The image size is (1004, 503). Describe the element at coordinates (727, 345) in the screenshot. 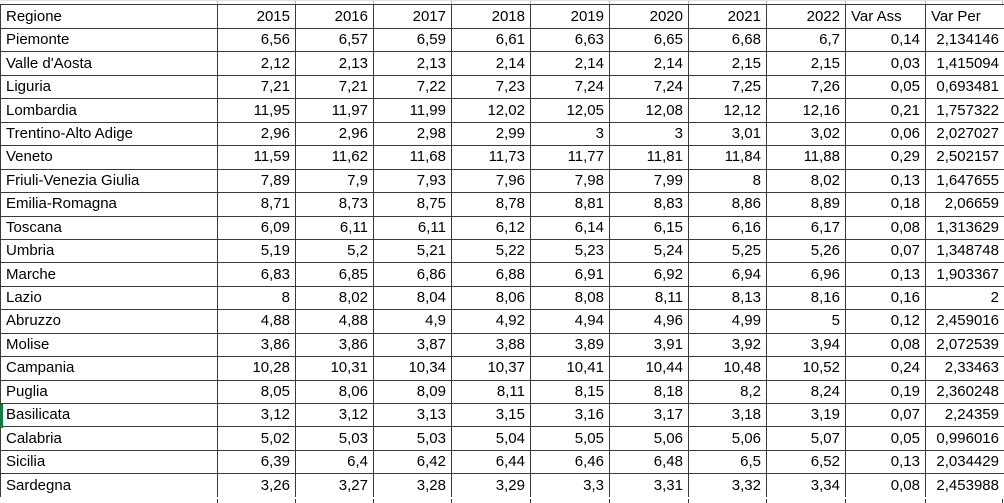

I see `value-cell: 3,92` at that location.